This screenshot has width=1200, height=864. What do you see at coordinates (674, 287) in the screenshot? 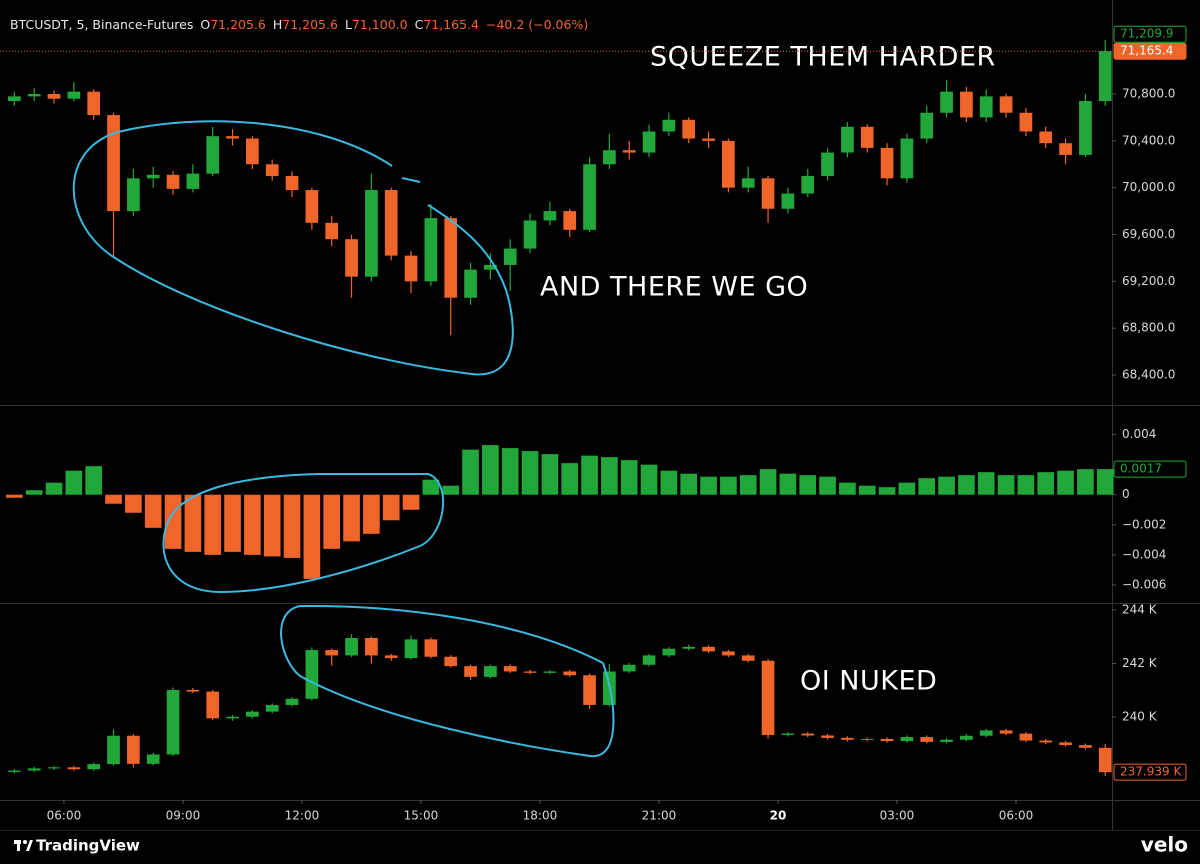
I see `annotation: AND THERE WE GO` at bounding box center [674, 287].